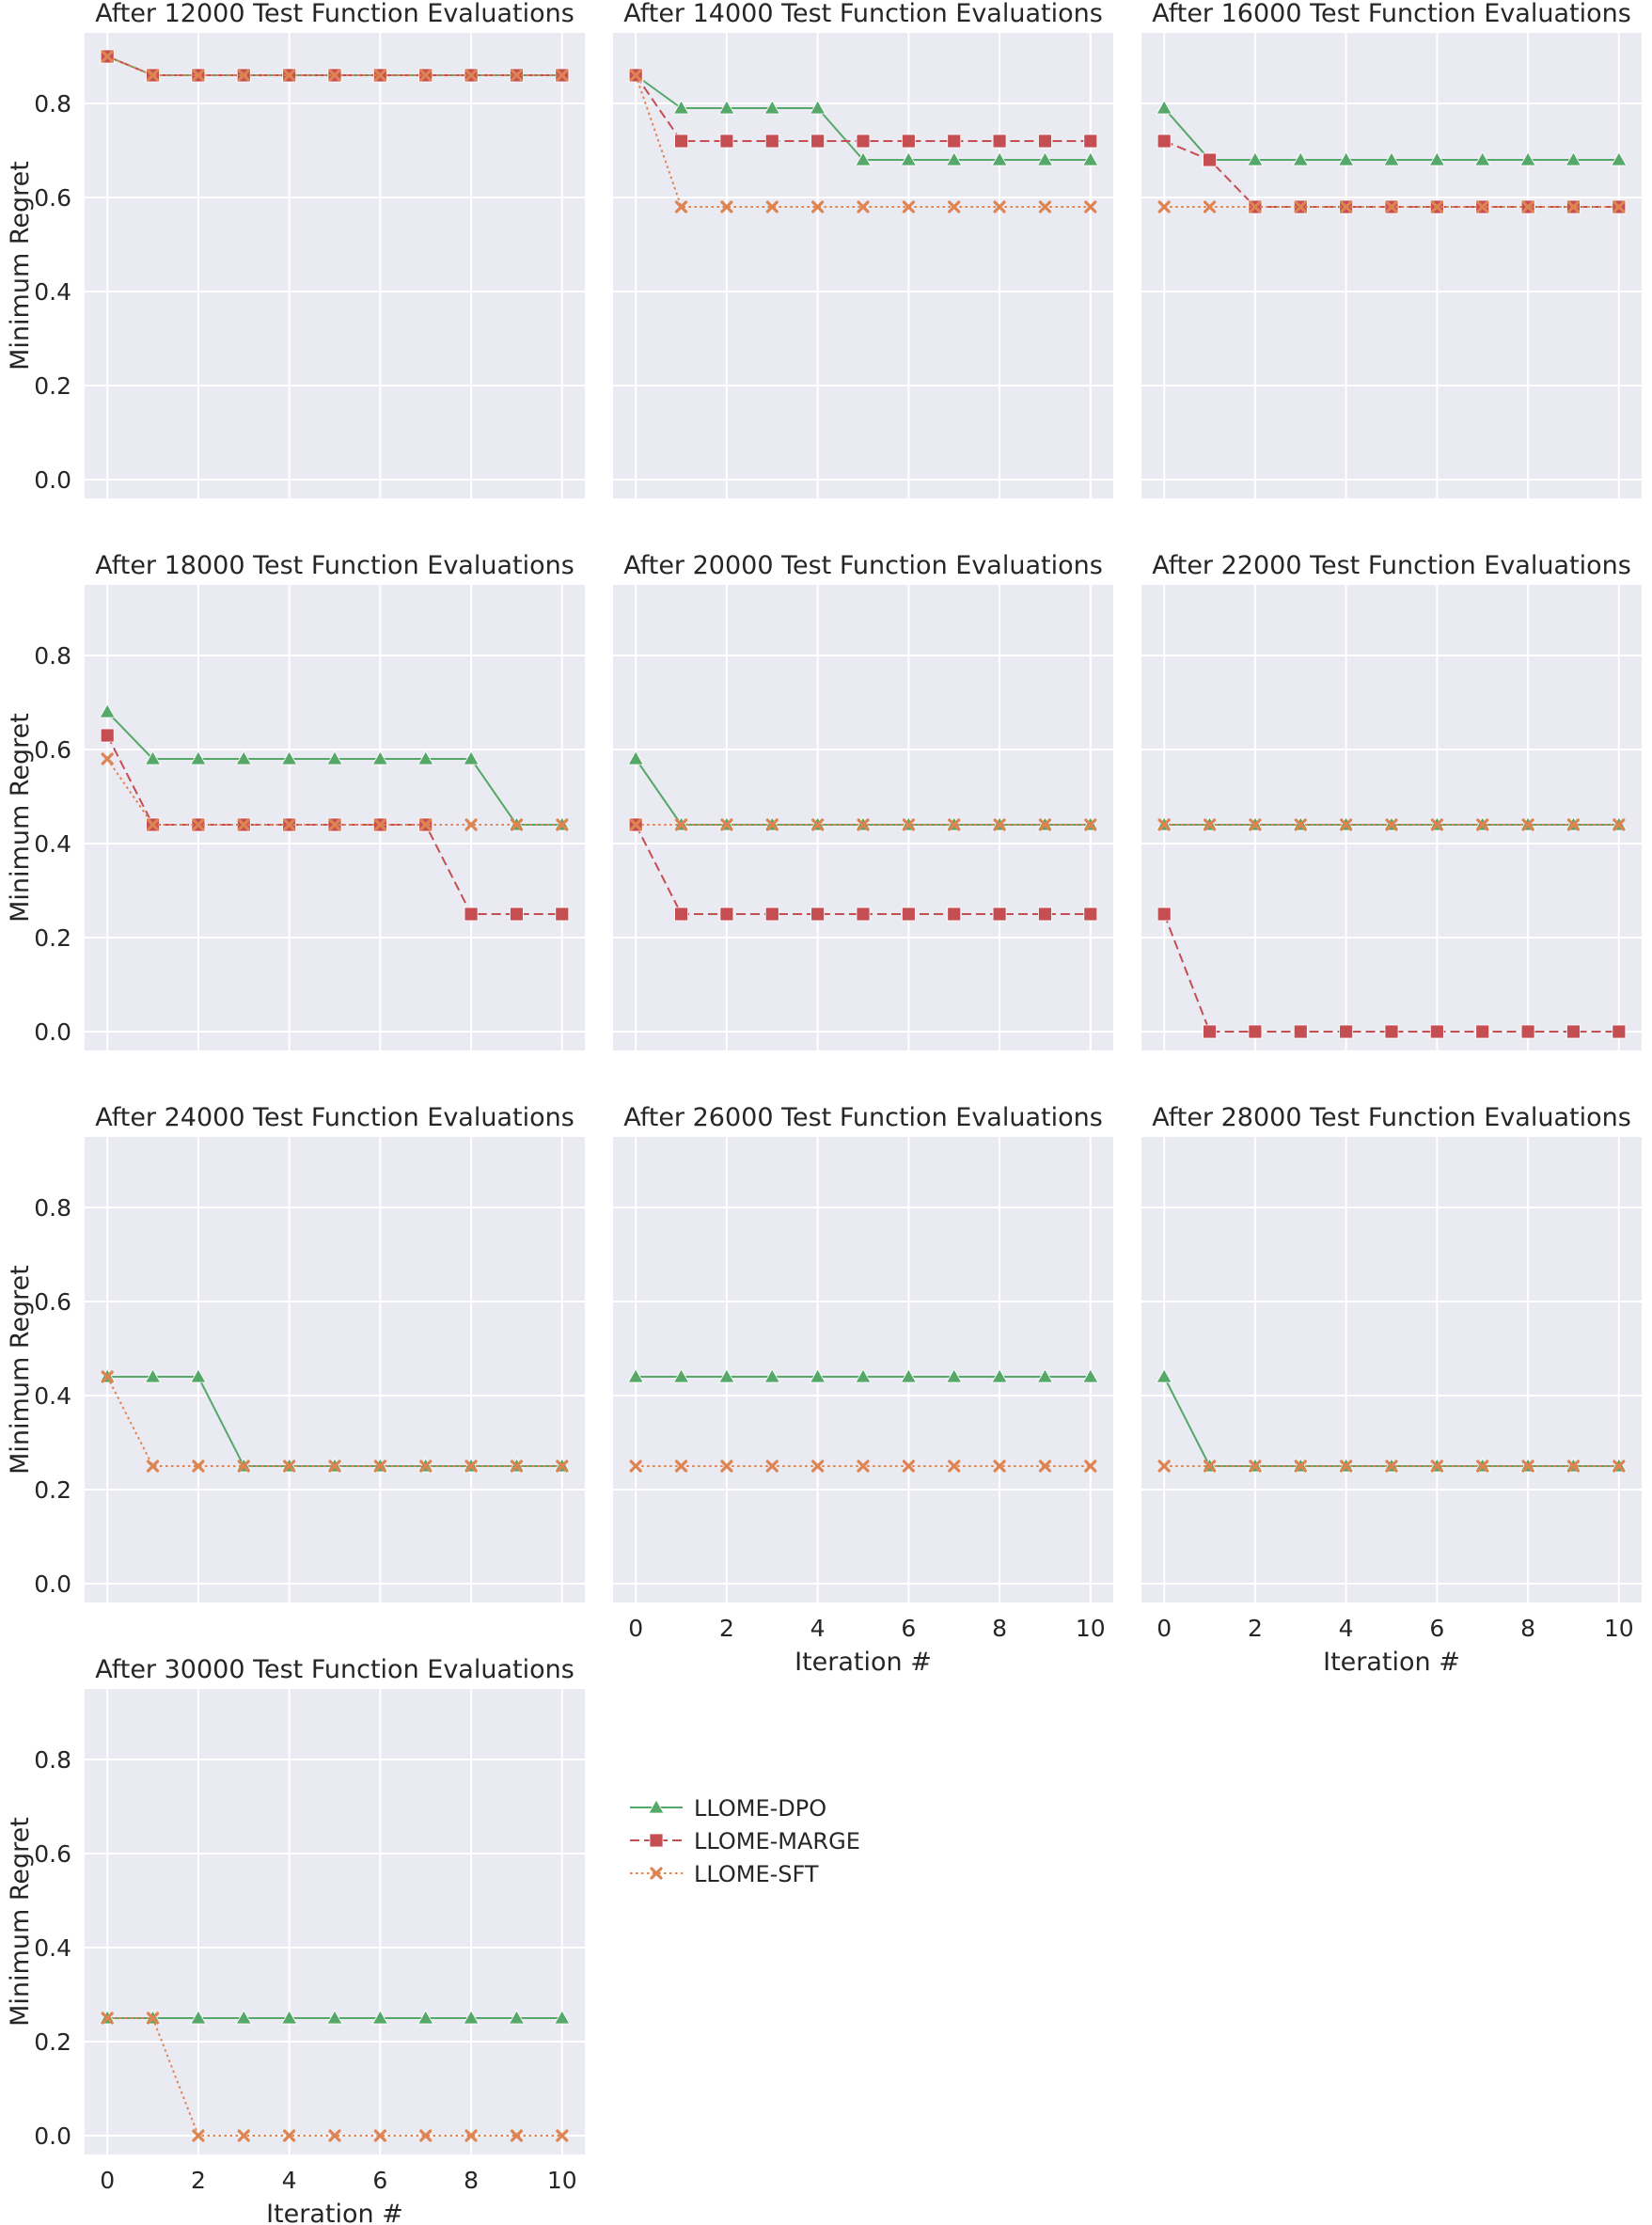 The width and height of the screenshot is (1652, 2225). I want to click on y-tick-label: 0.4, so click(52, 844).